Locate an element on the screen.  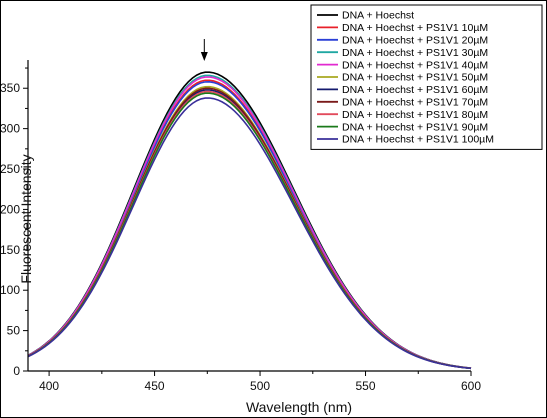
legend-label-7: DNA + Hoechst + PS1V1 60µM is located at coordinates (415, 90).